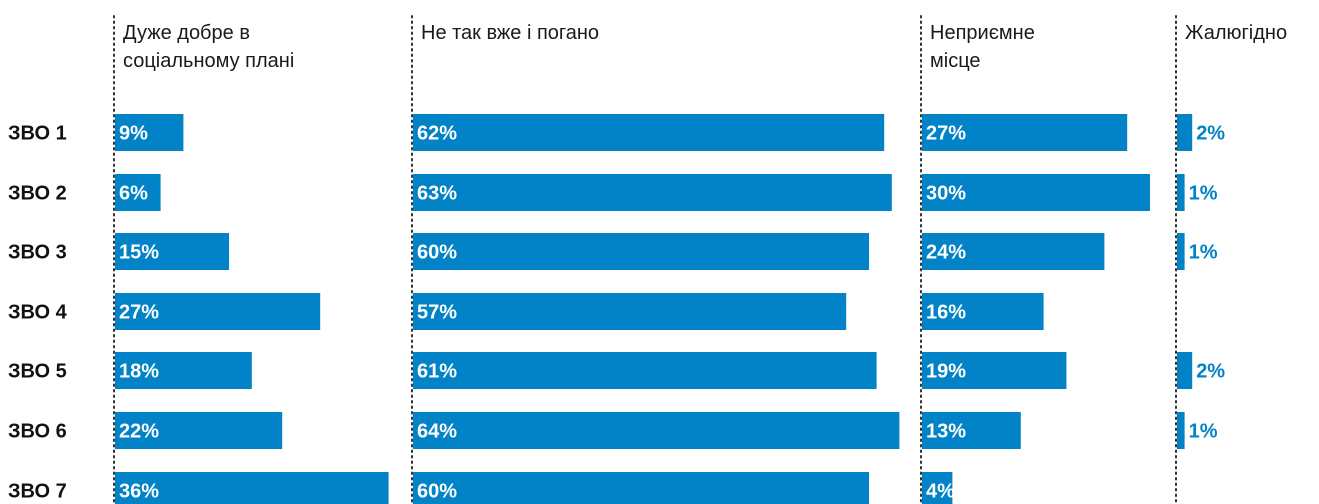 This screenshot has width=1319, height=504. What do you see at coordinates (437, 194) in the screenshot?
I see `value-label: 63%` at bounding box center [437, 194].